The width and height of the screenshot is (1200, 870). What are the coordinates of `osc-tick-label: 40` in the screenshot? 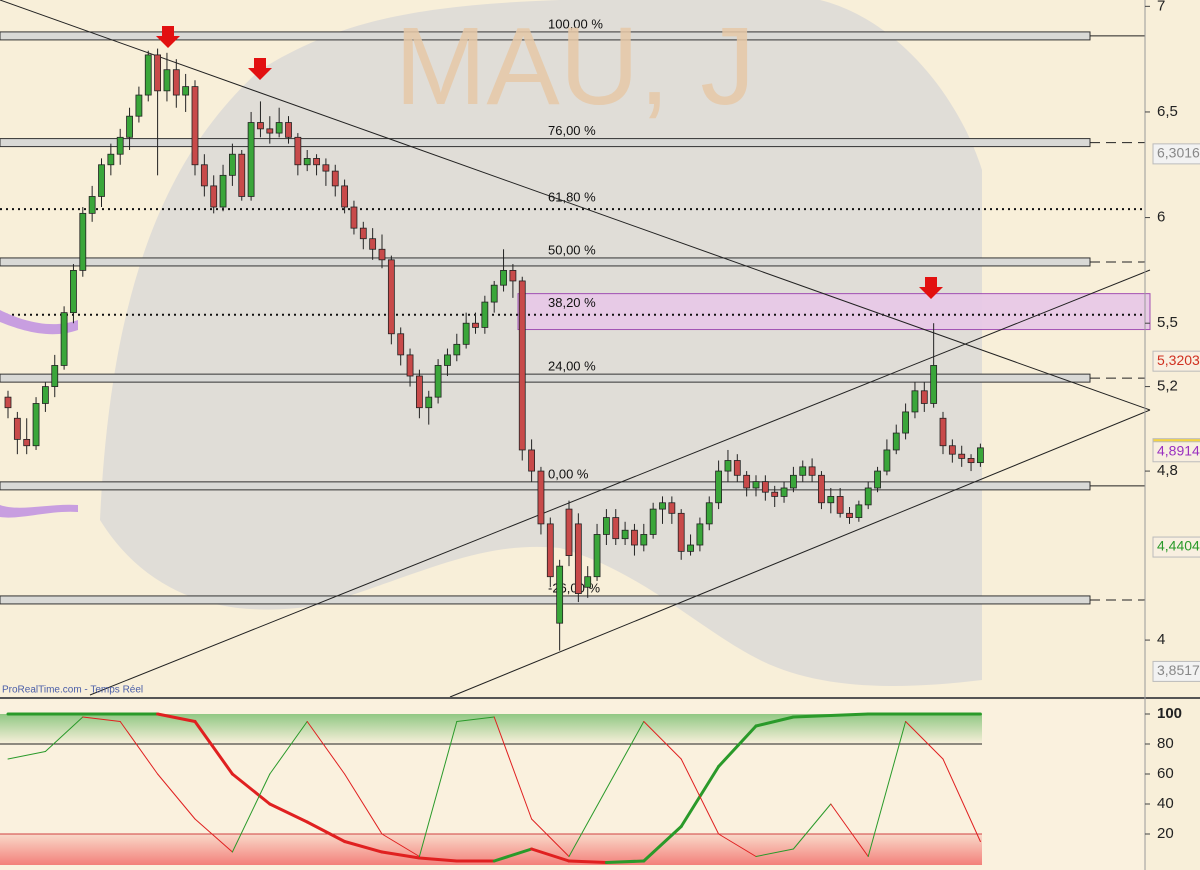 It's located at (1165, 803).